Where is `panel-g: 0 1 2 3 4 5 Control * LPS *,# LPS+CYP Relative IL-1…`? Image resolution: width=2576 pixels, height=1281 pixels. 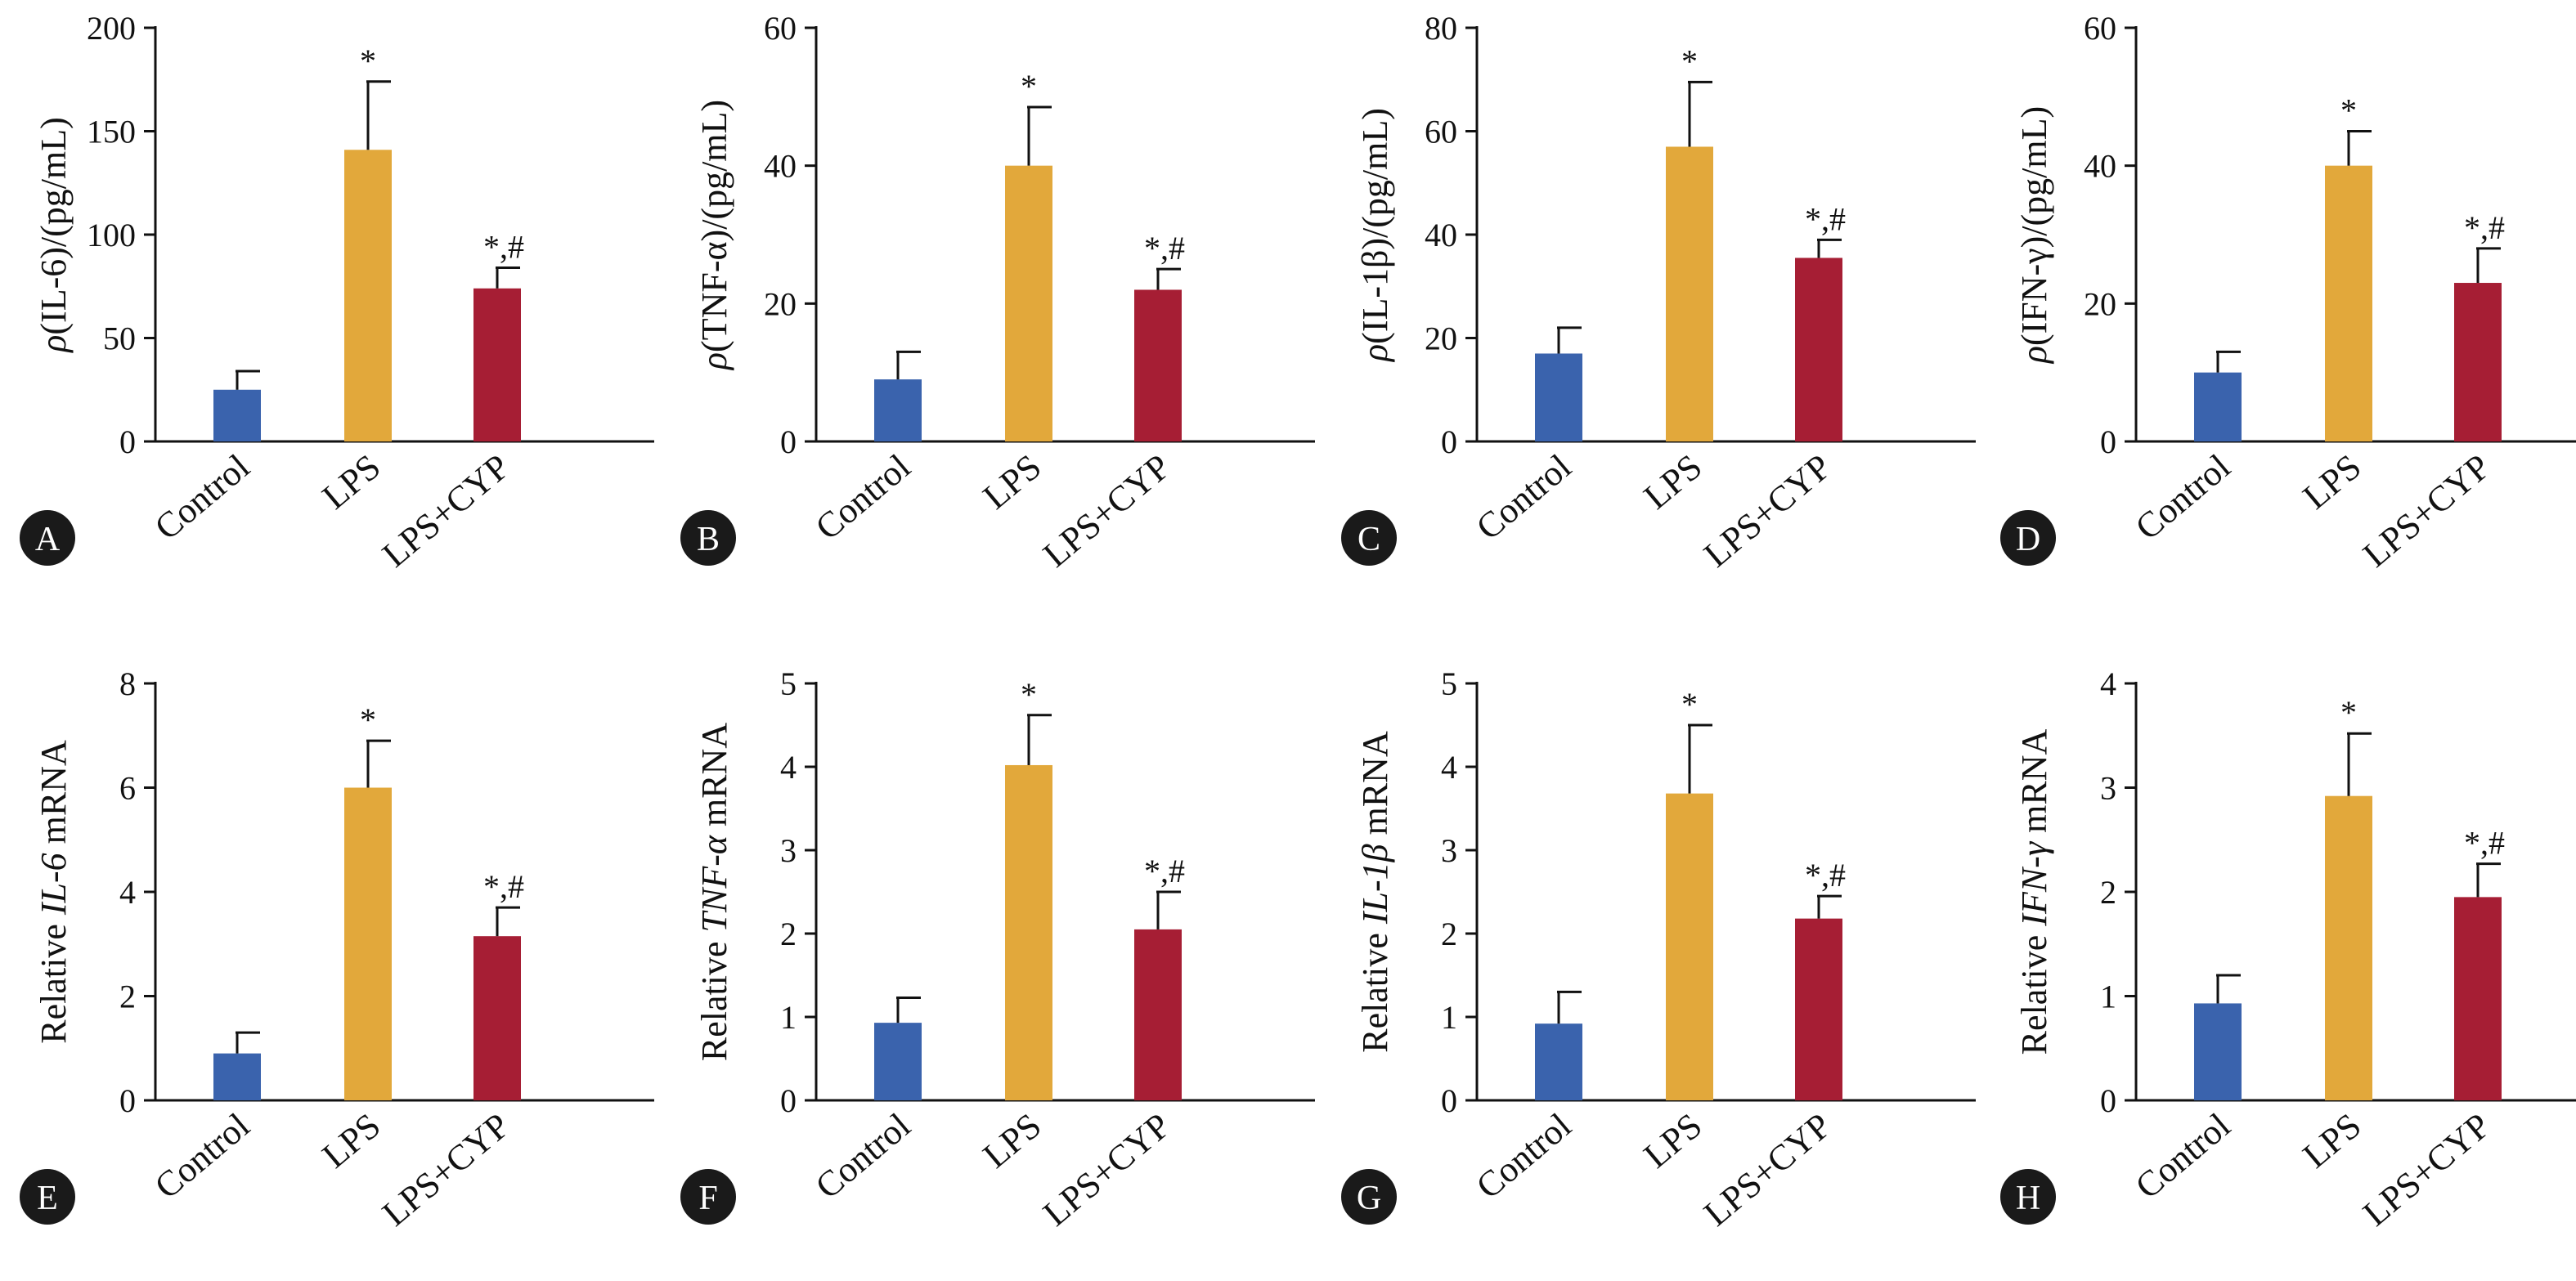
panel-g: 0 1 2 3 4 5 Control * LPS *,# LPS+CYP Relative IL-1… is located at coordinates (1658, 950).